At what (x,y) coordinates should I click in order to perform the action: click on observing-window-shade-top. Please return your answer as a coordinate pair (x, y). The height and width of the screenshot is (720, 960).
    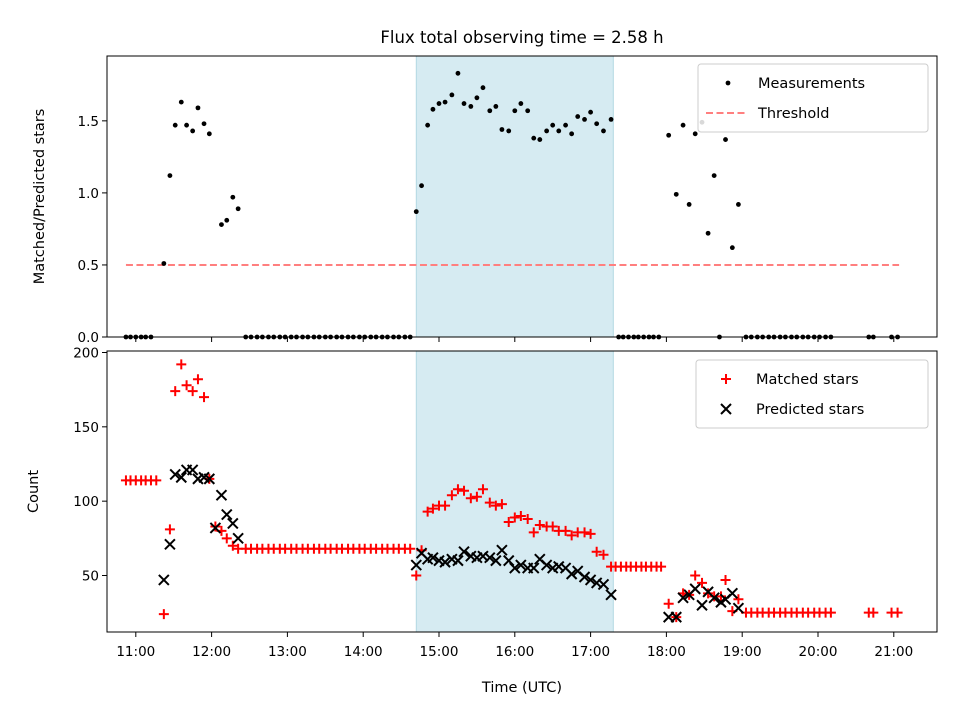
    Looking at the image, I should click on (514, 196).